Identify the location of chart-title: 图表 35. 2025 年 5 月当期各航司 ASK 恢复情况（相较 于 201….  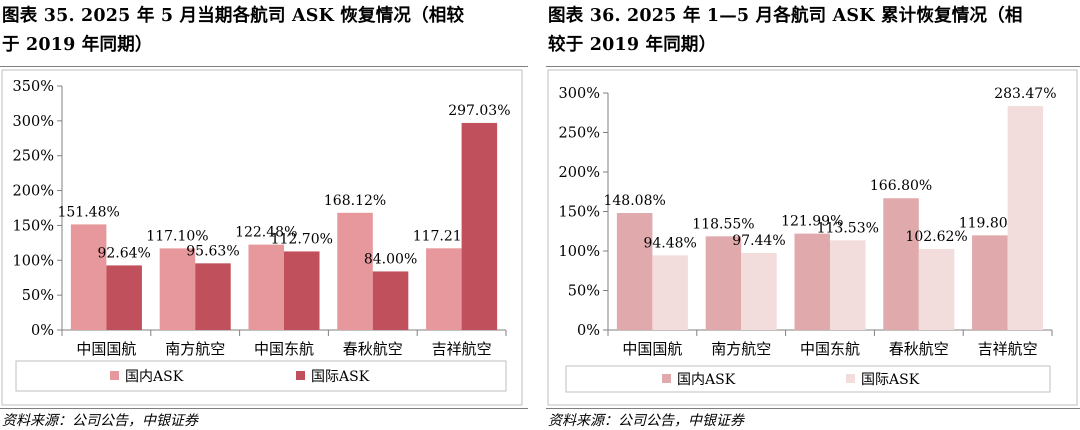
(233, 31).